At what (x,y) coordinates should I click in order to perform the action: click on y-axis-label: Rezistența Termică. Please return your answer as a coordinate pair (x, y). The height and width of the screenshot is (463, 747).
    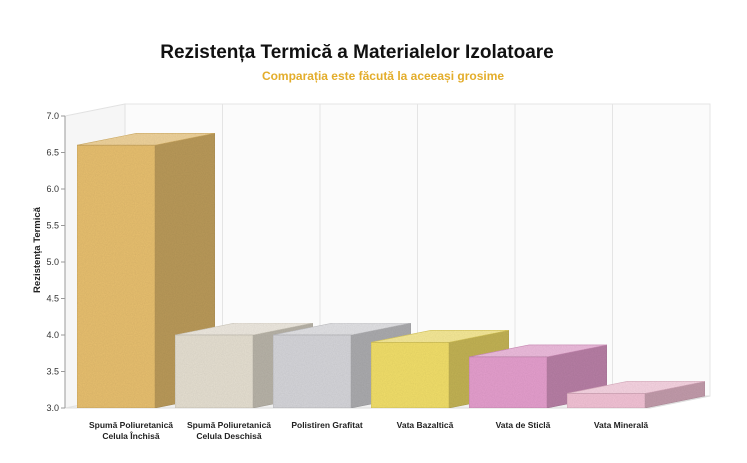
    Looking at the image, I should click on (37, 249).